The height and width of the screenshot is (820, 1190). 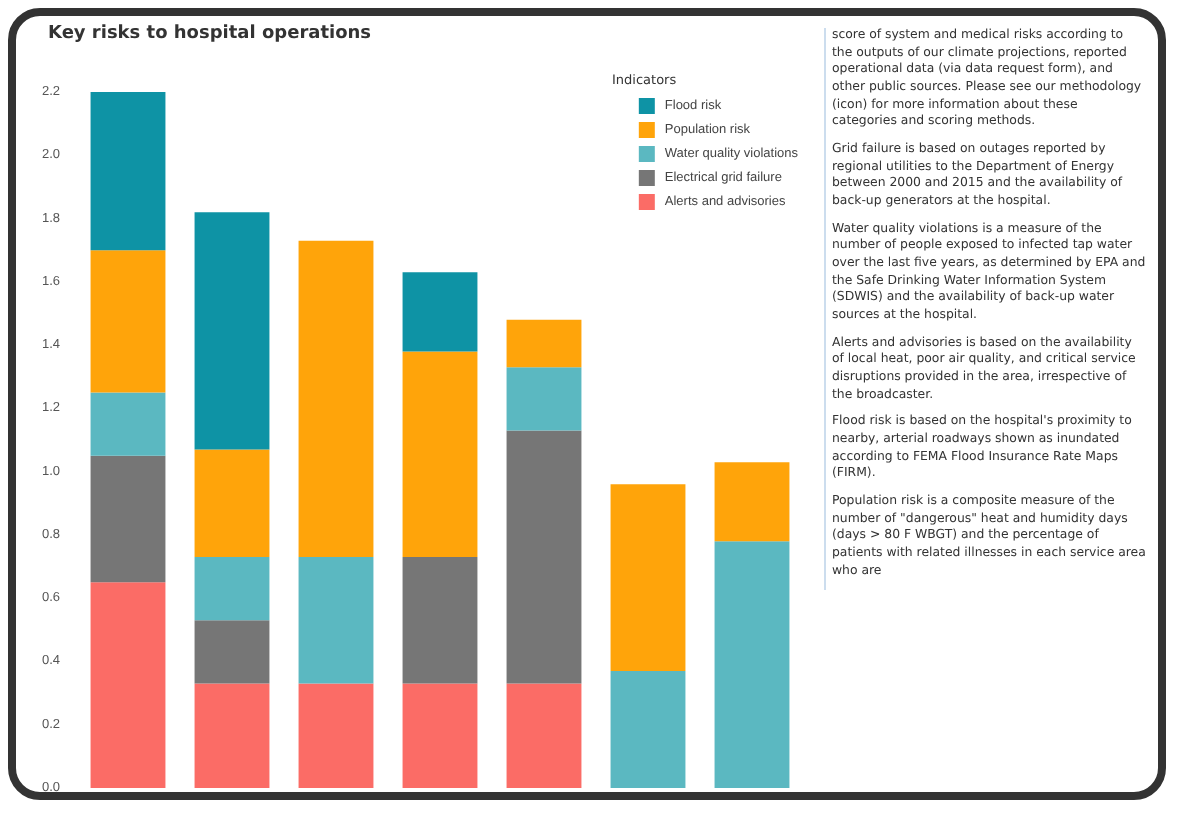 I want to click on chart-title: Key risks to hospital operations, so click(x=210, y=34).